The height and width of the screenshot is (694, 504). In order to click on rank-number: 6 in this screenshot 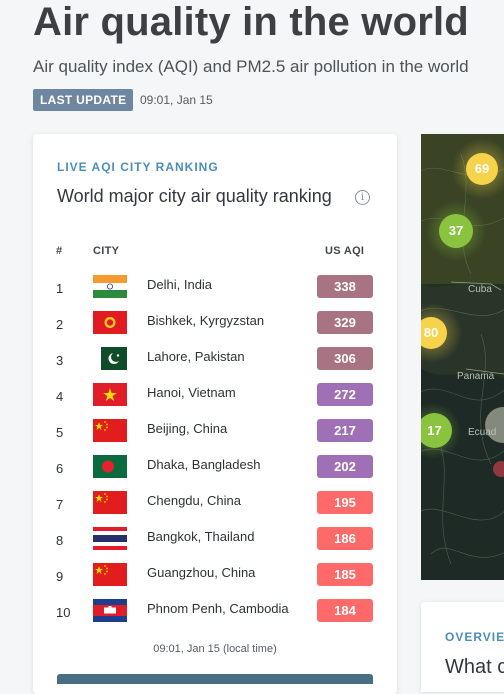, I will do `click(60, 468)`.